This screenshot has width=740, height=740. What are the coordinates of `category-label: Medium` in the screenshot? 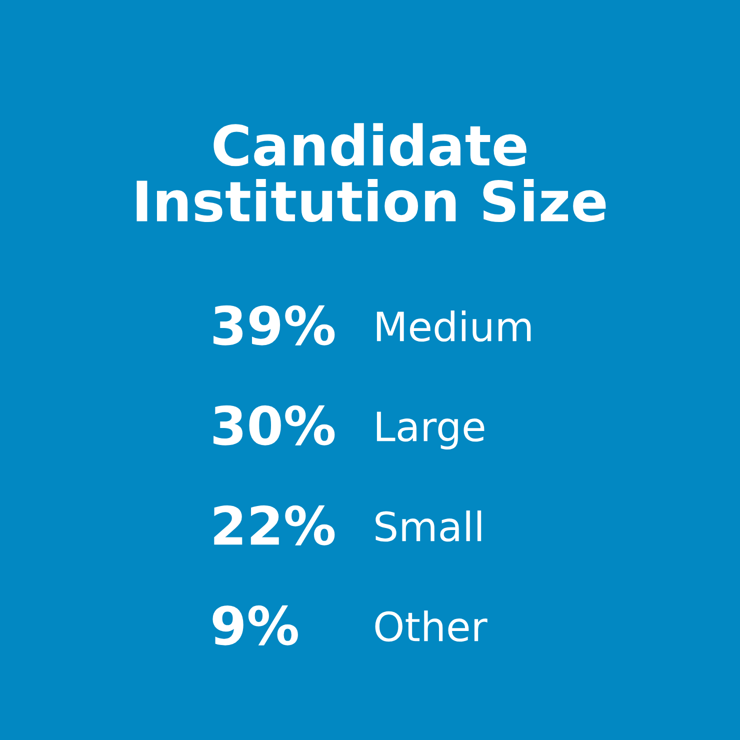 It's located at (453, 326).